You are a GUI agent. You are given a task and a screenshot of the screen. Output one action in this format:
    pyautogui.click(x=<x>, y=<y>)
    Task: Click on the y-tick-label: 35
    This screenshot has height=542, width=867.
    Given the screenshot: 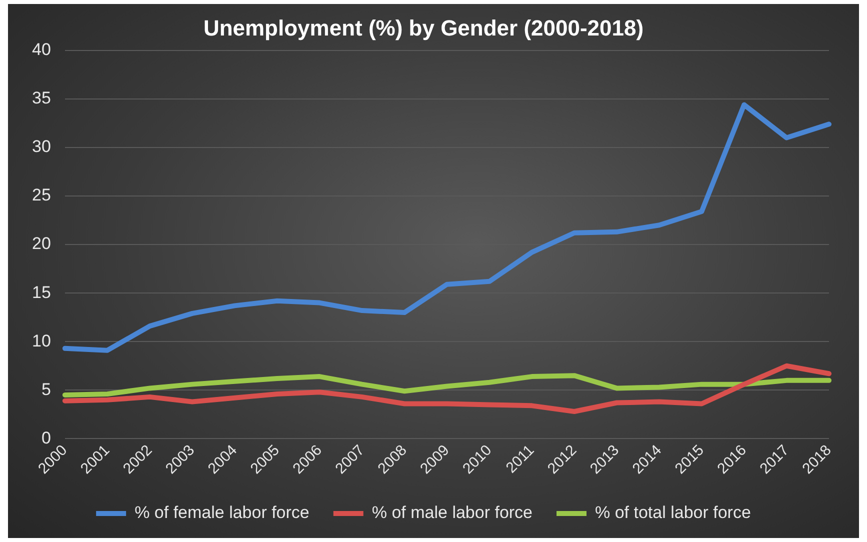 What is the action you would take?
    pyautogui.click(x=41, y=98)
    